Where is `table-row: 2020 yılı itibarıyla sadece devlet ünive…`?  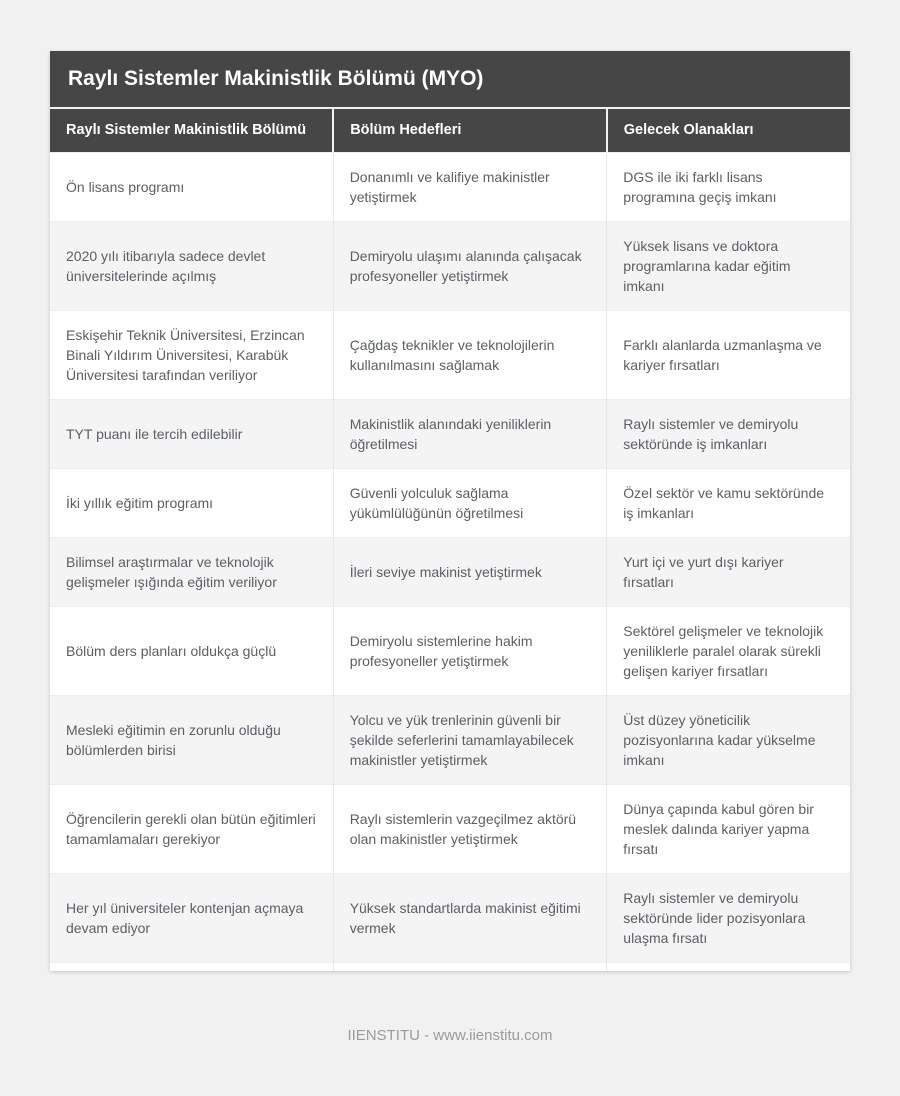 table-row: 2020 yılı itibarıyla sadece devlet ünive… is located at coordinates (450, 266).